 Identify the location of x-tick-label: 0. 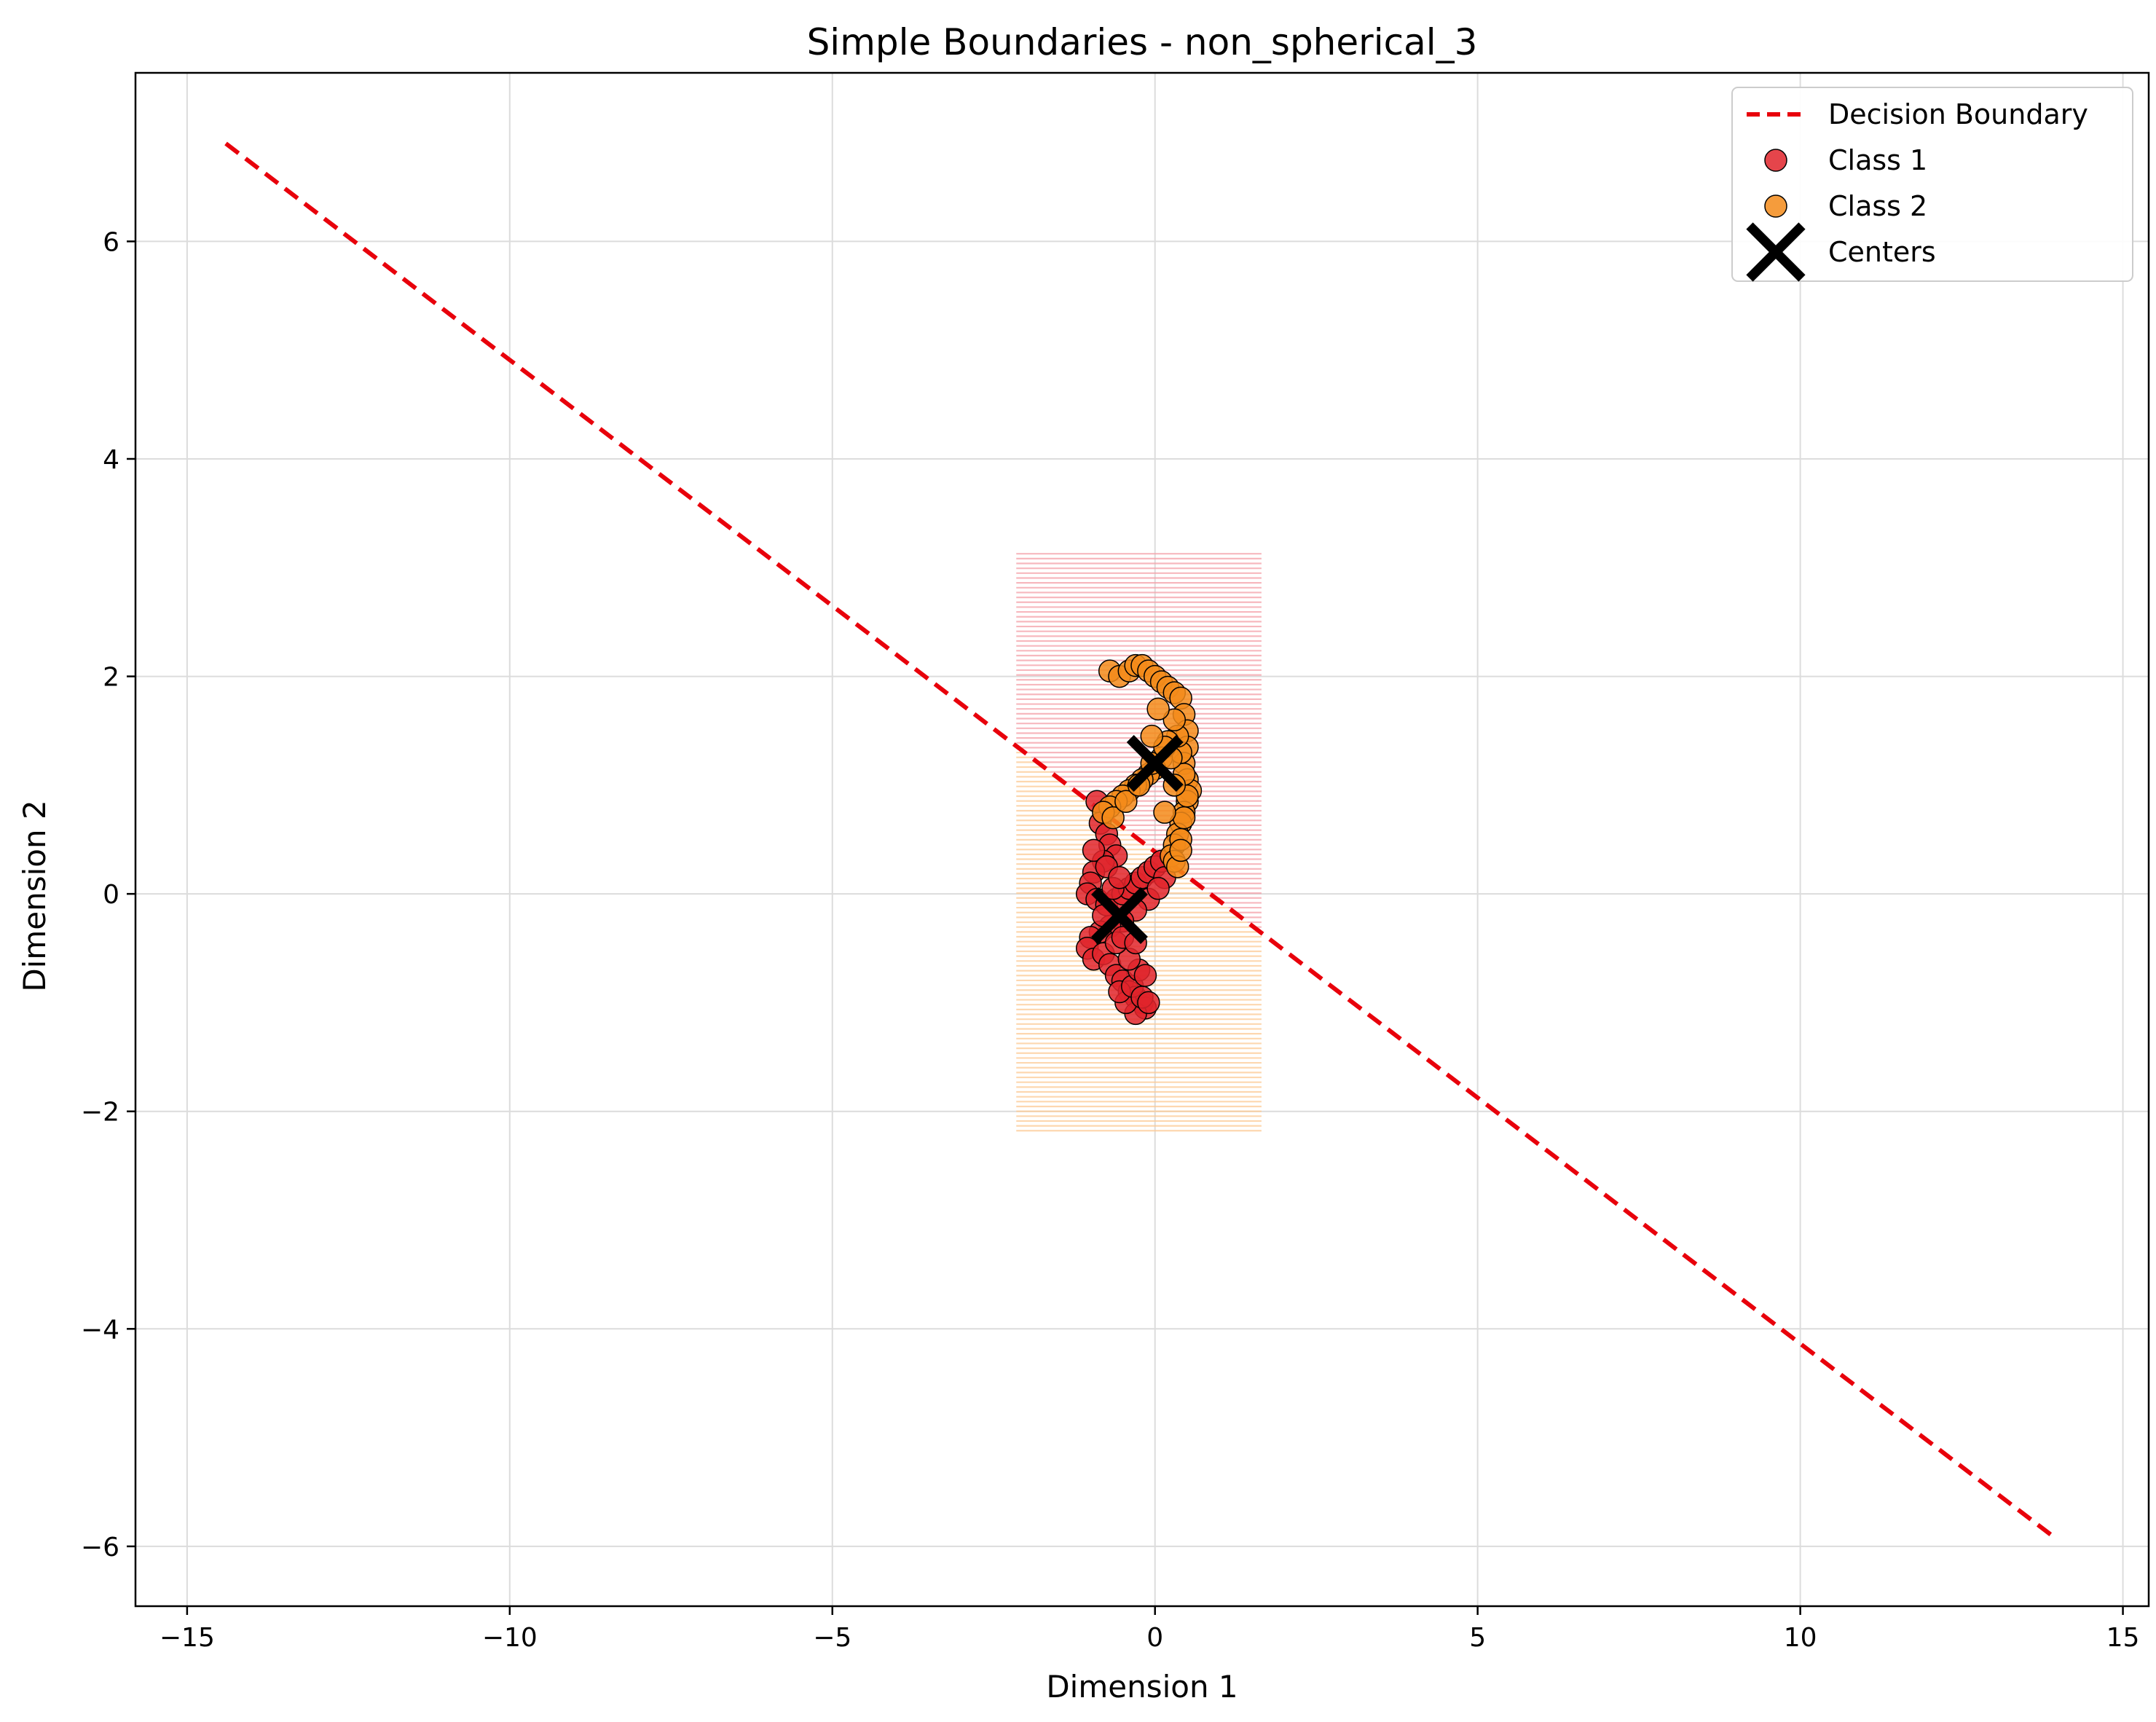
(1154, 1638).